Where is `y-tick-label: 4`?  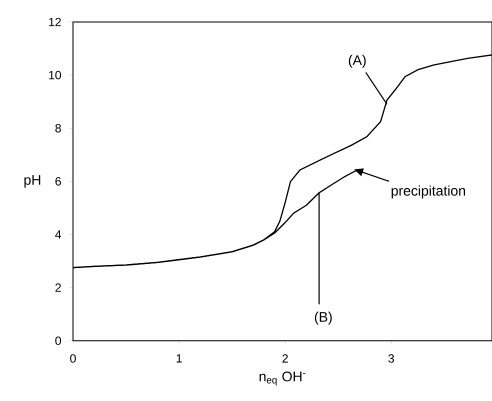
y-tick-label: 4 is located at coordinates (58, 234).